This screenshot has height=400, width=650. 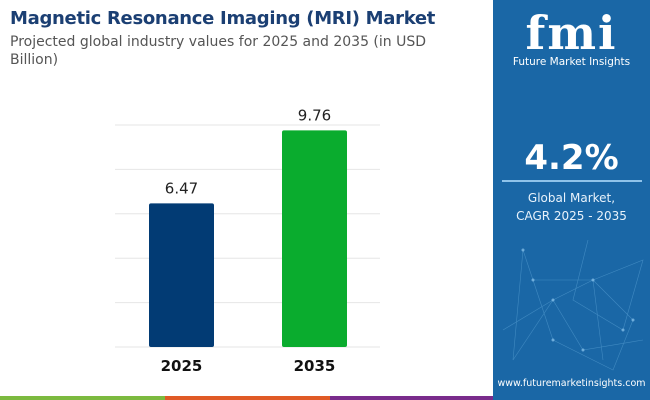 I want to click on footer-stripe-purple, so click(x=411, y=398).